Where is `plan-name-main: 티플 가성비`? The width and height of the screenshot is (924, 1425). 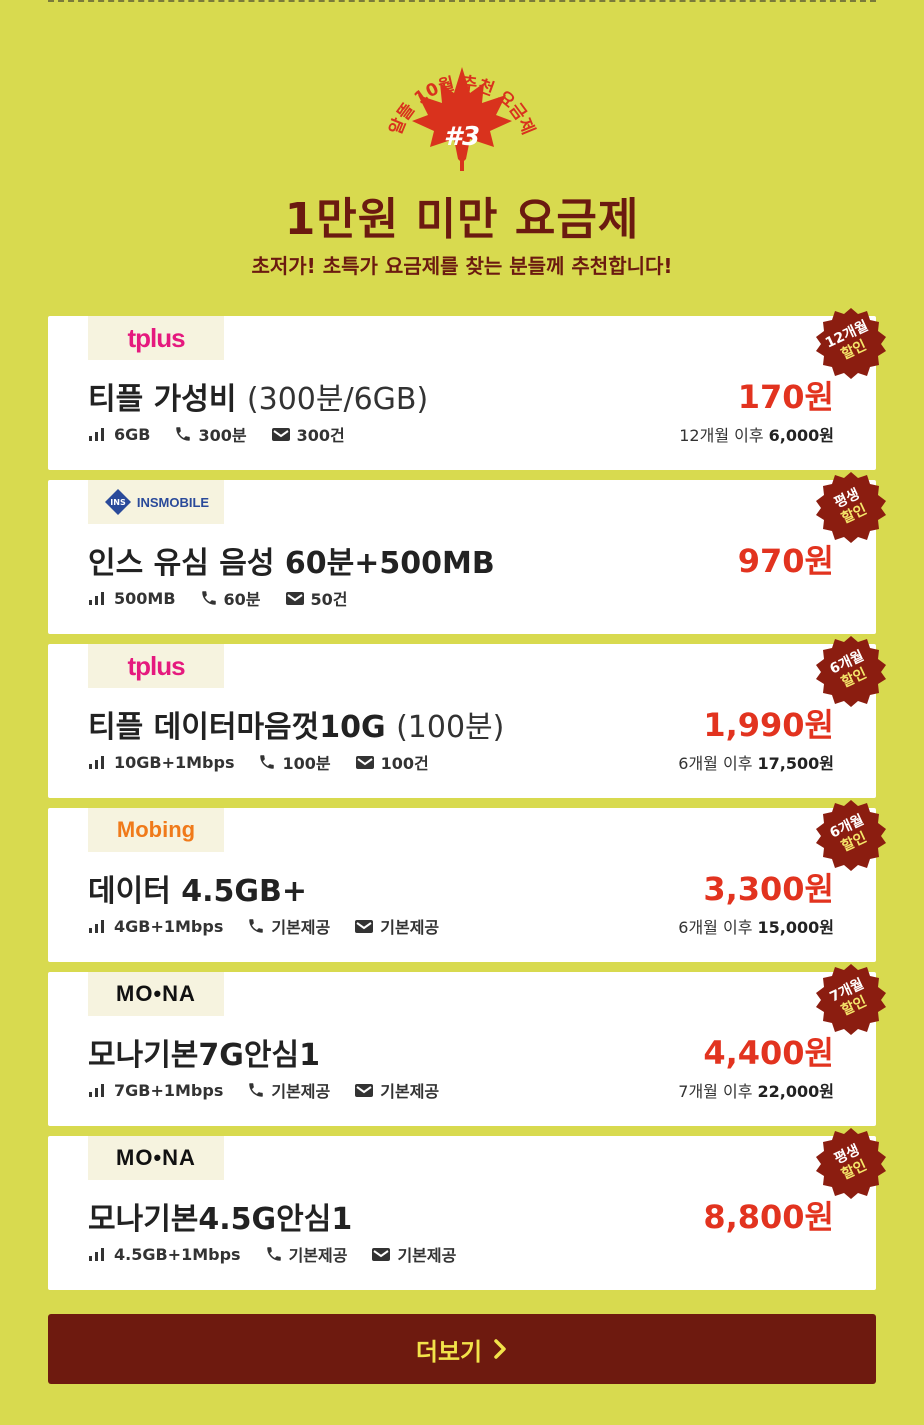
plan-name-main: 티플 가성비 is located at coordinates (162, 399).